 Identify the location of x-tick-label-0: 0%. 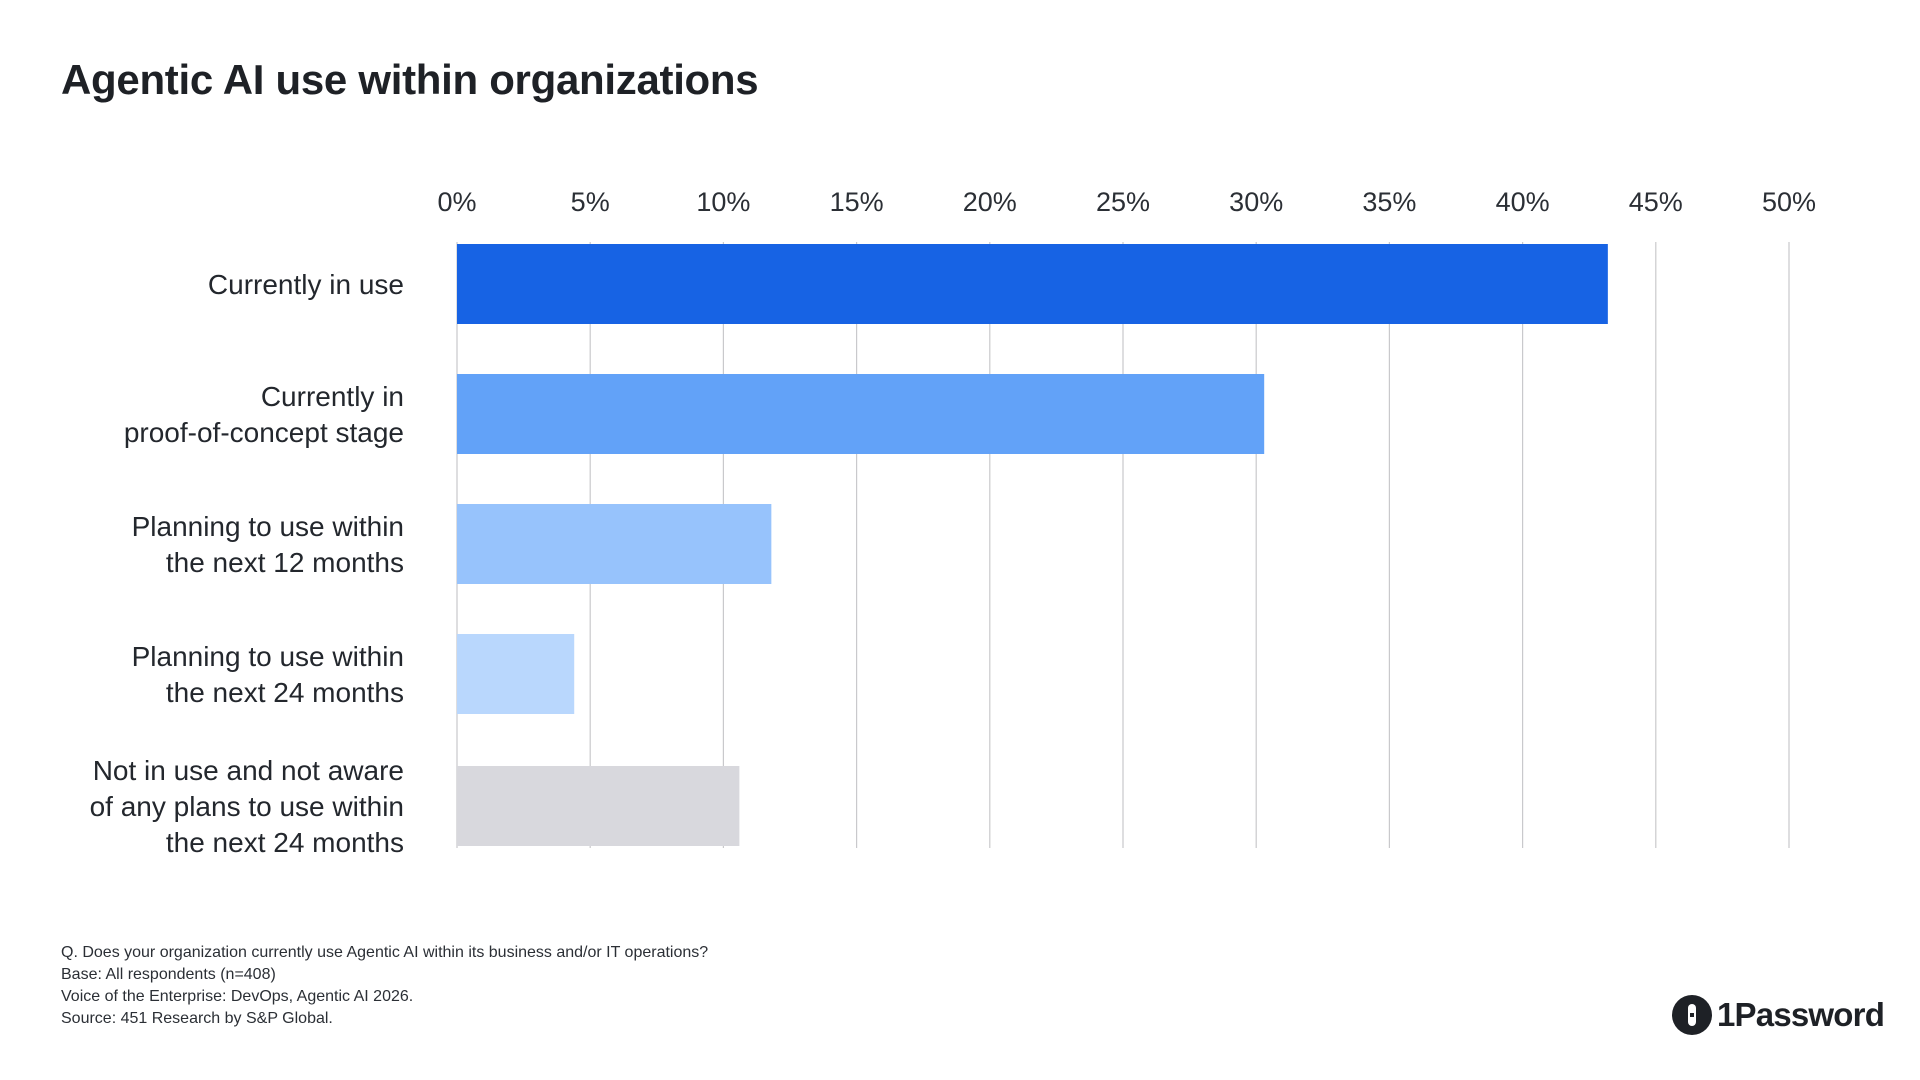
(456, 202).